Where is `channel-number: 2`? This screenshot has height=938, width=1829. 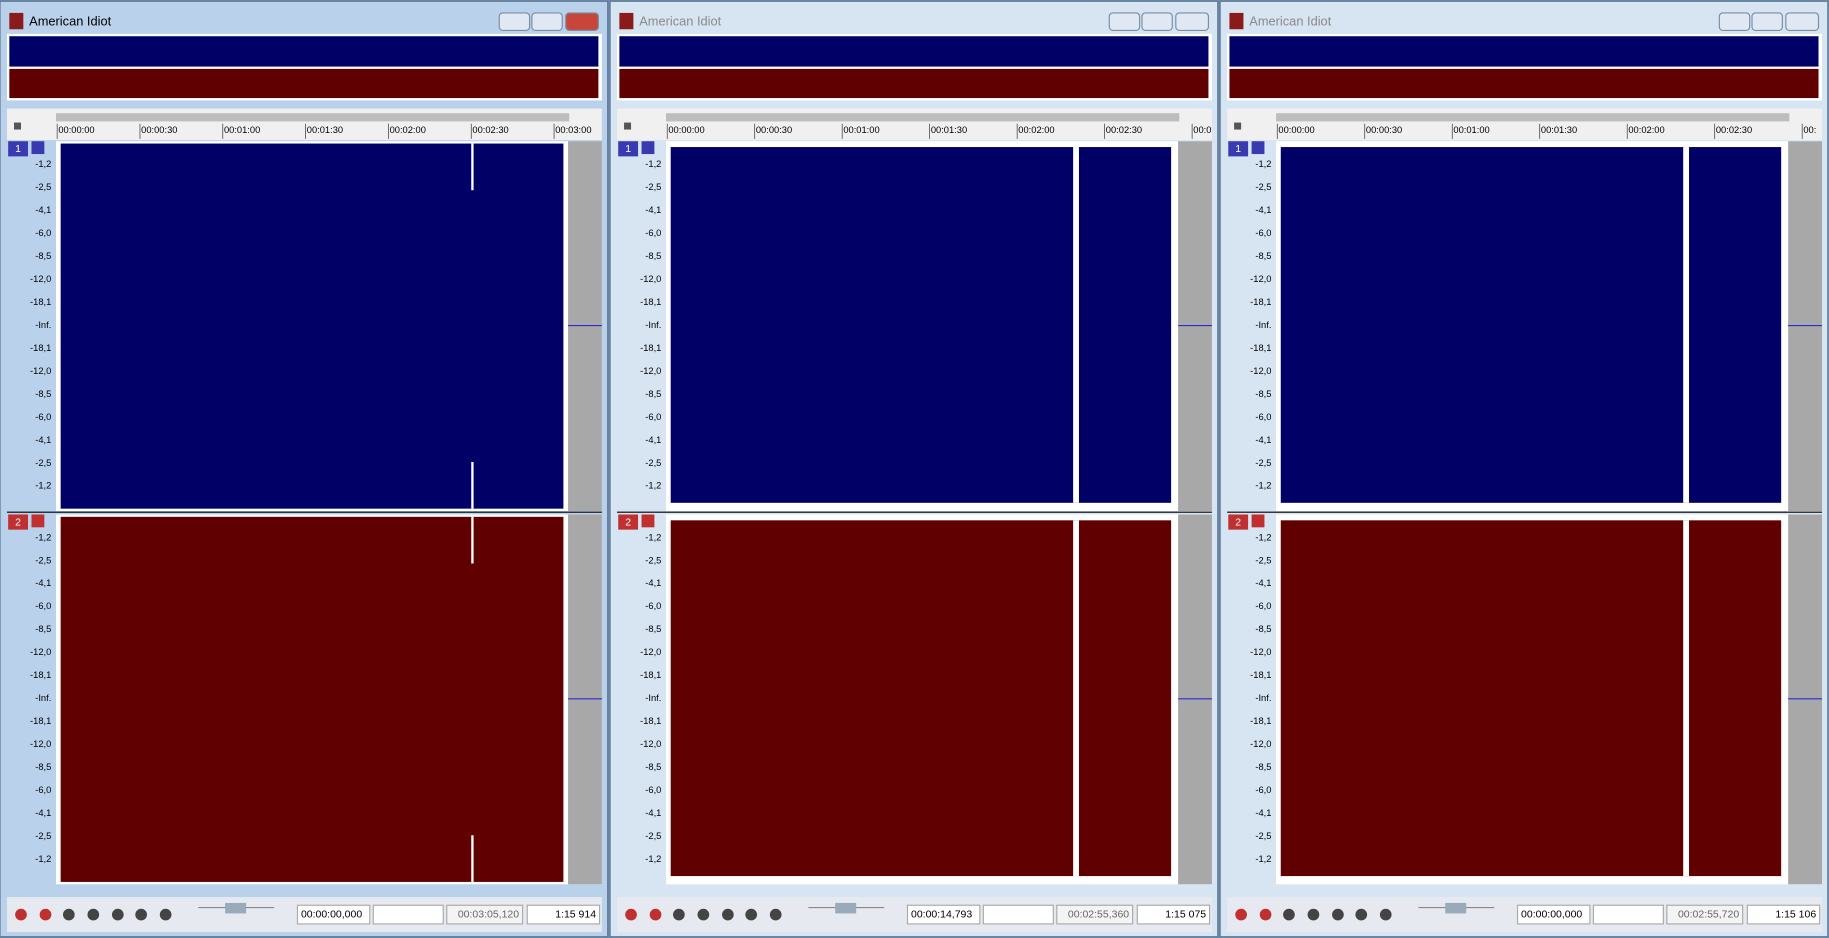
channel-number: 2 is located at coordinates (628, 522).